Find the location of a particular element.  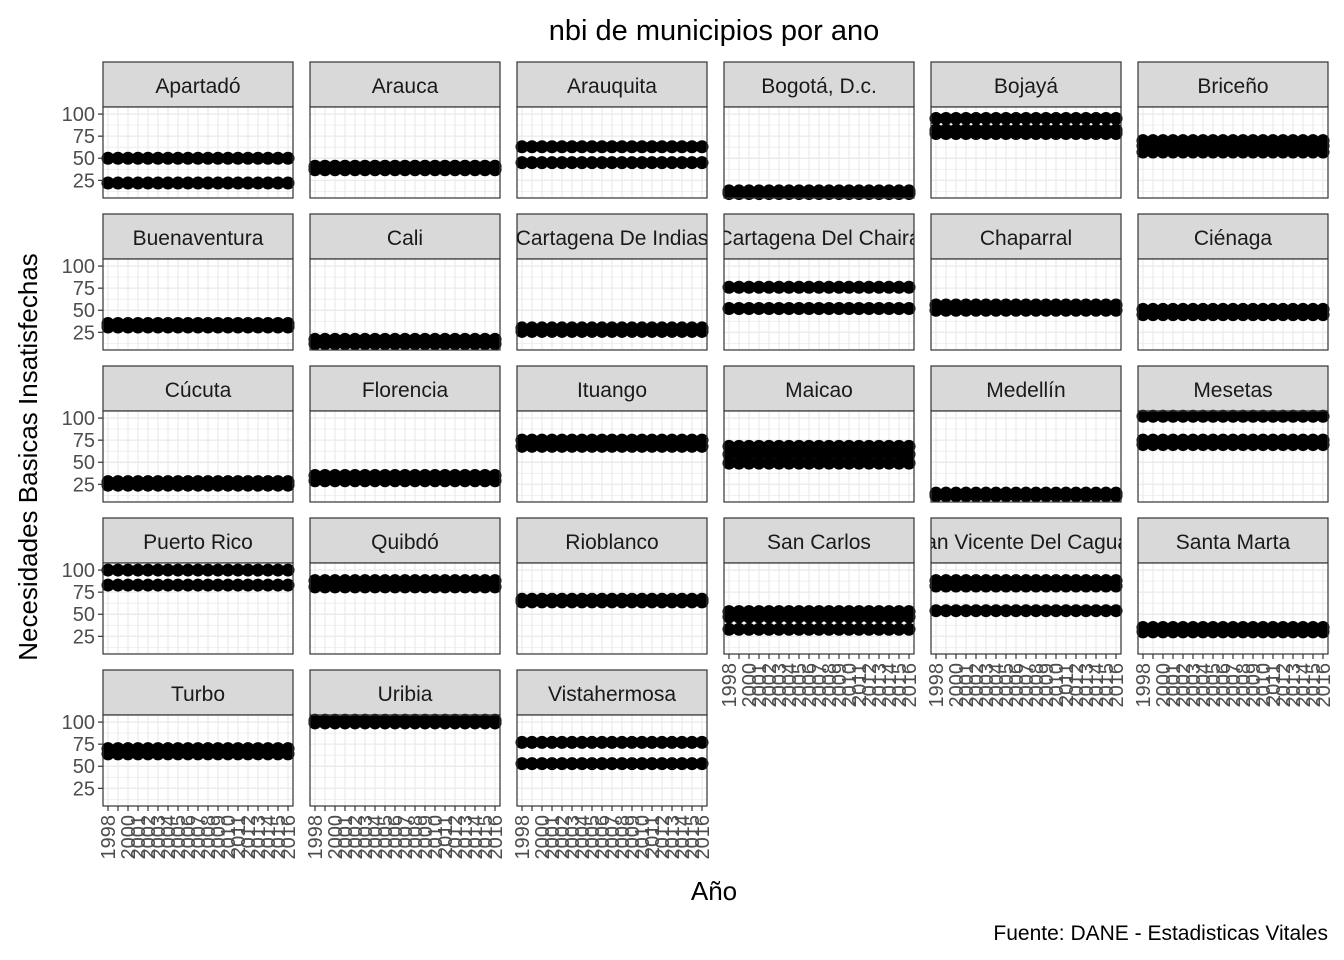

facet-panel: Maicao is located at coordinates (819, 434).